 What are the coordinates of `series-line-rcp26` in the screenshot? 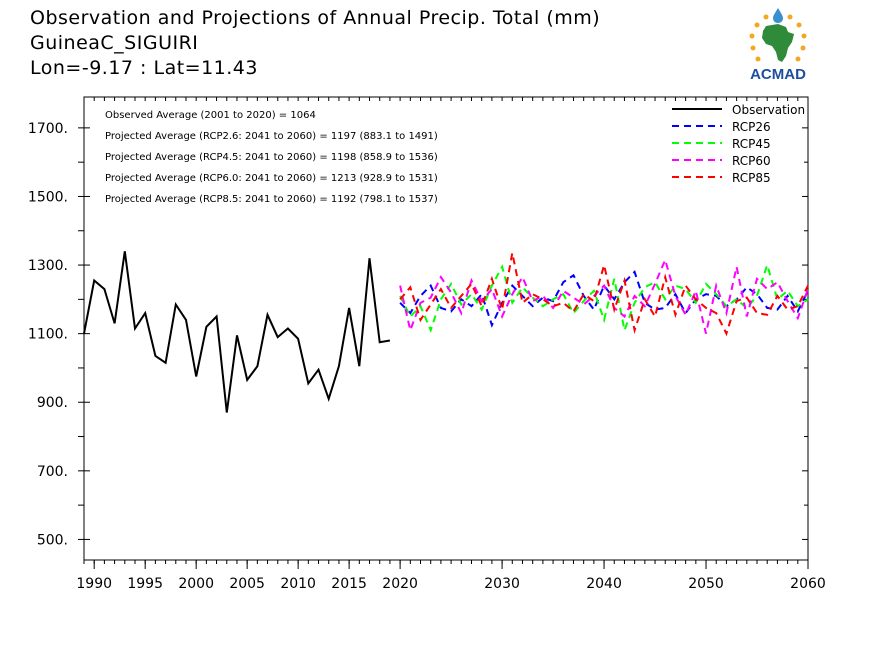 It's located at (604, 299).